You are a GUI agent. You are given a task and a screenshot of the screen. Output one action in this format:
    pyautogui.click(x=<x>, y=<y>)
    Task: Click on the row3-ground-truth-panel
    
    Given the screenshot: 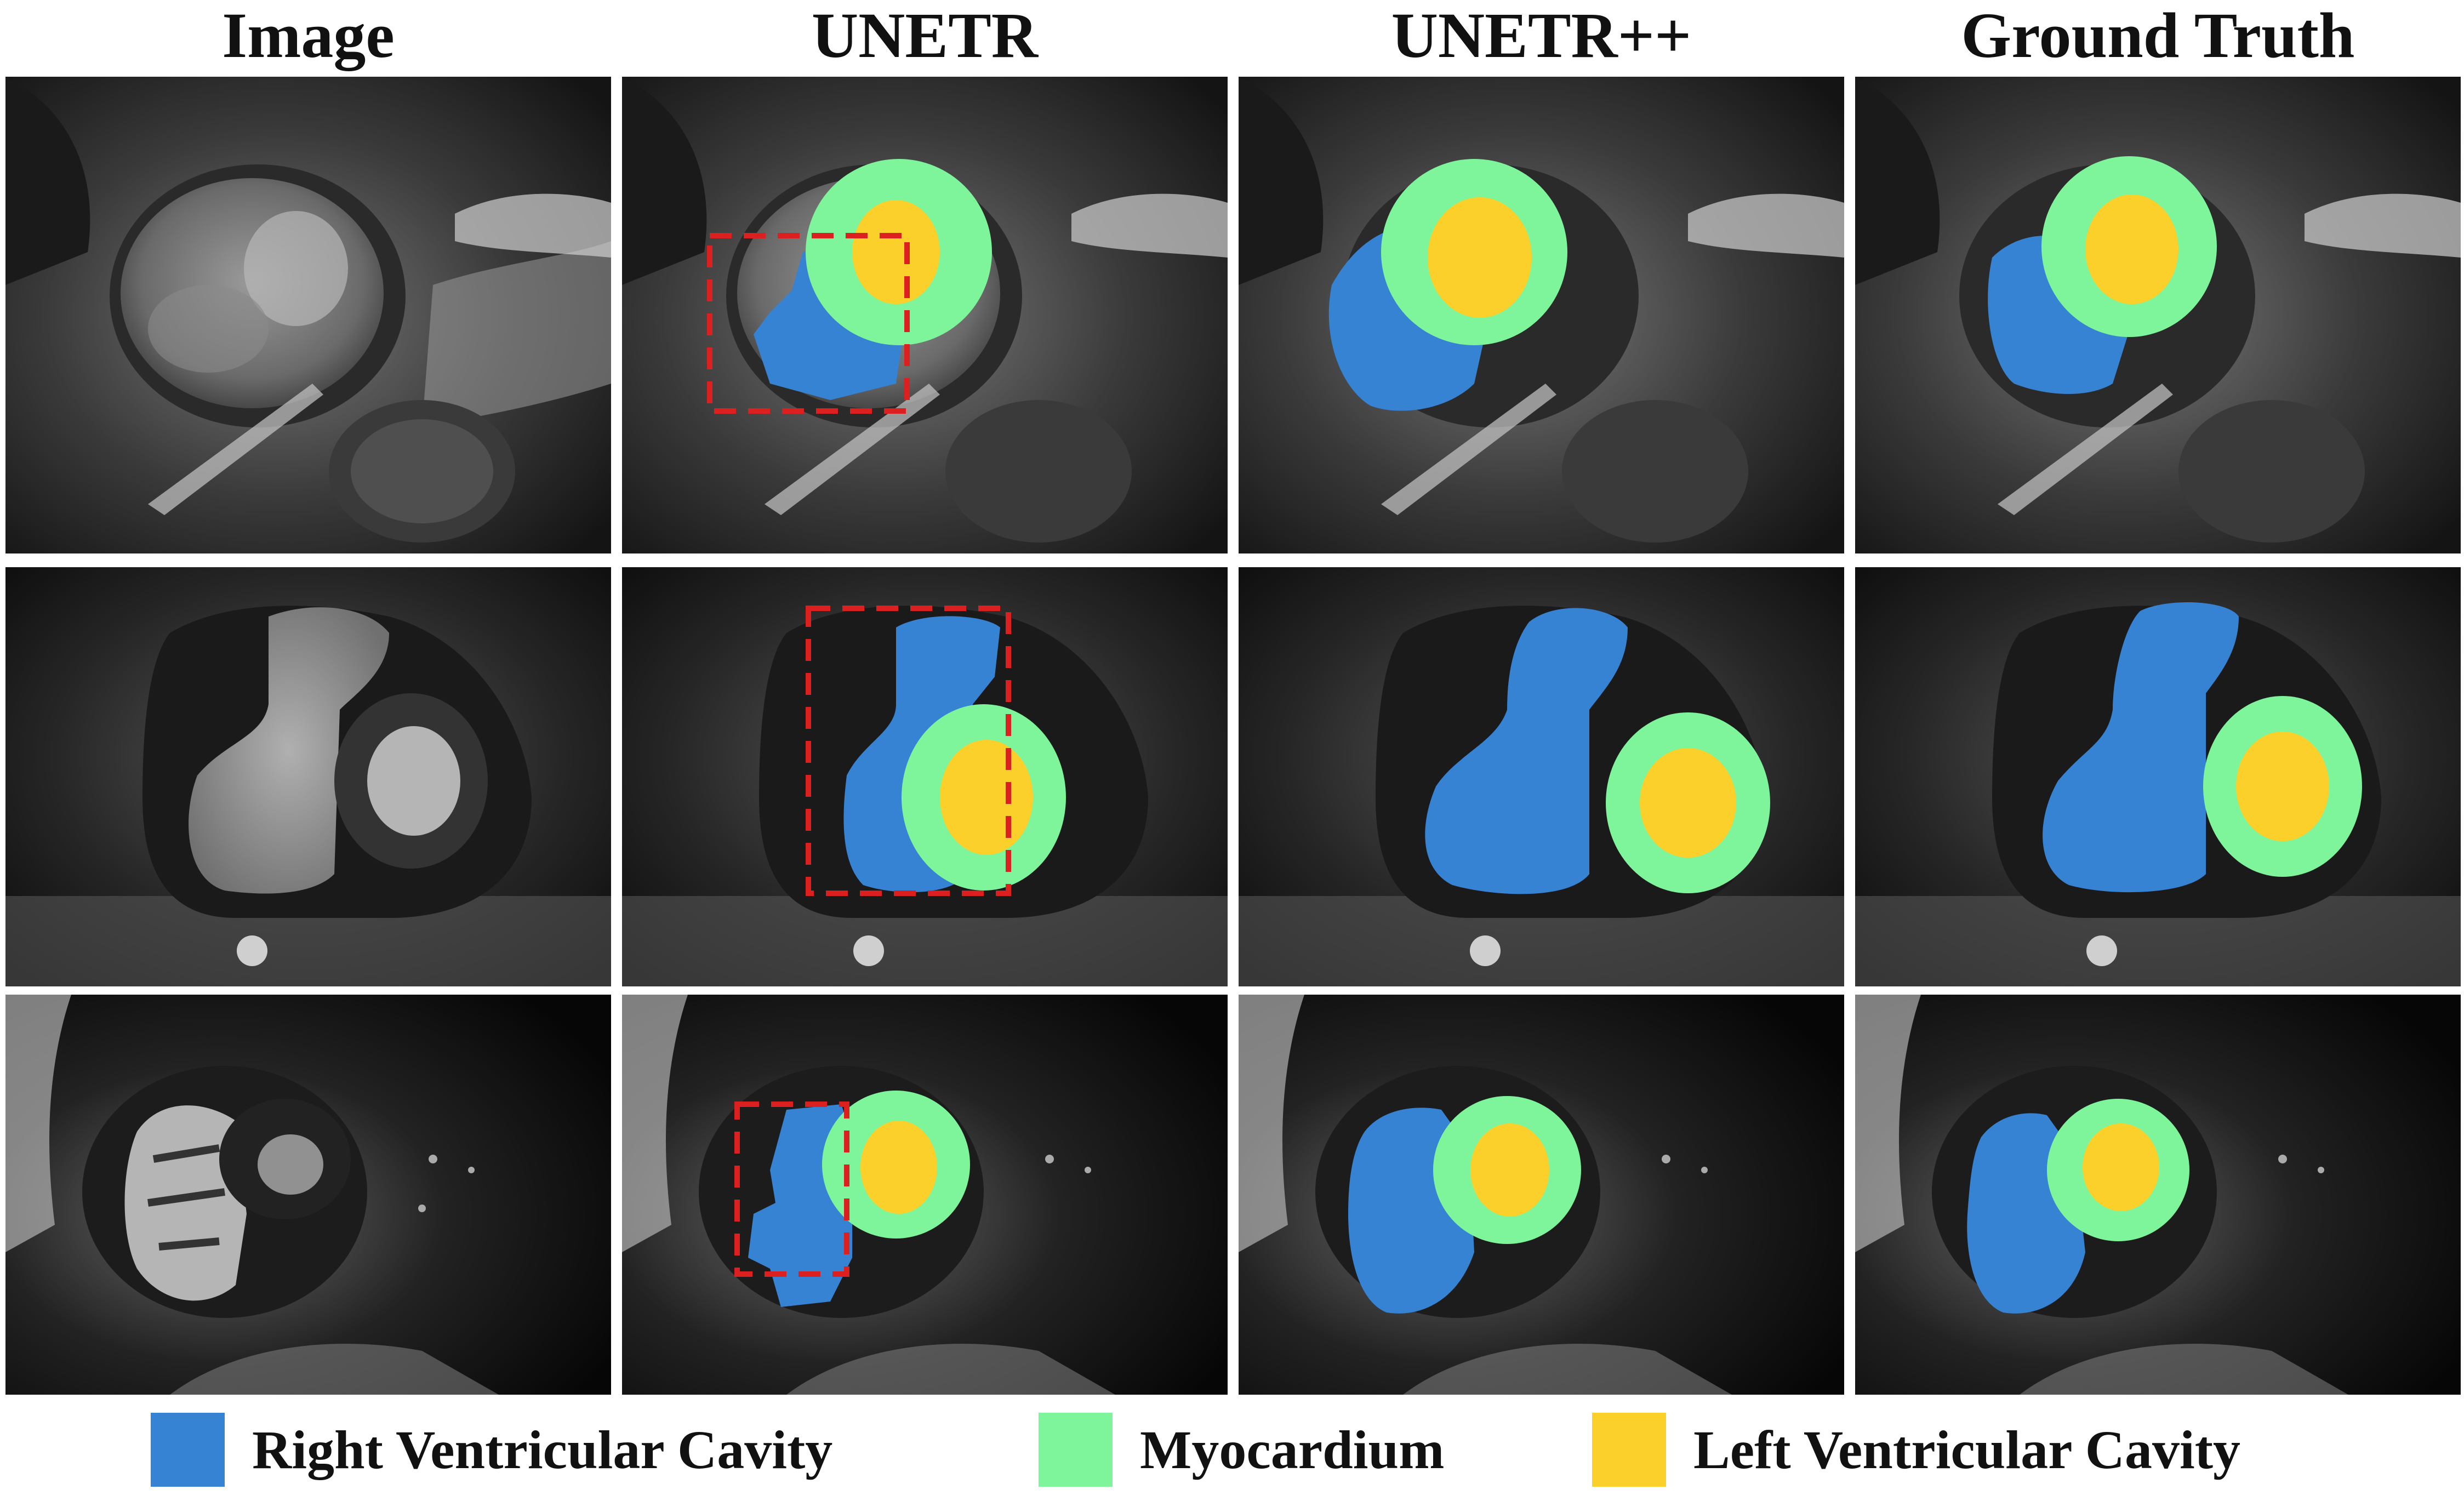 What is the action you would take?
    pyautogui.click(x=2158, y=1195)
    